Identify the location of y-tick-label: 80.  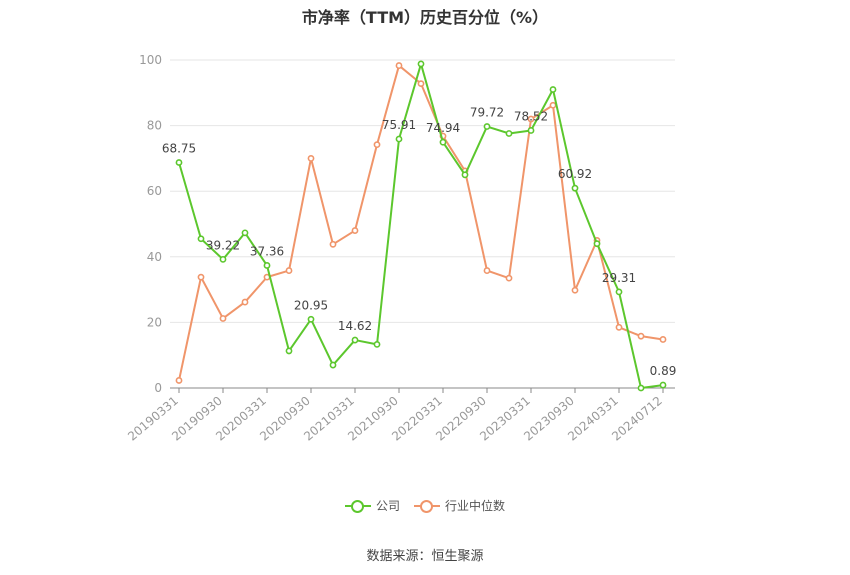
(154, 126).